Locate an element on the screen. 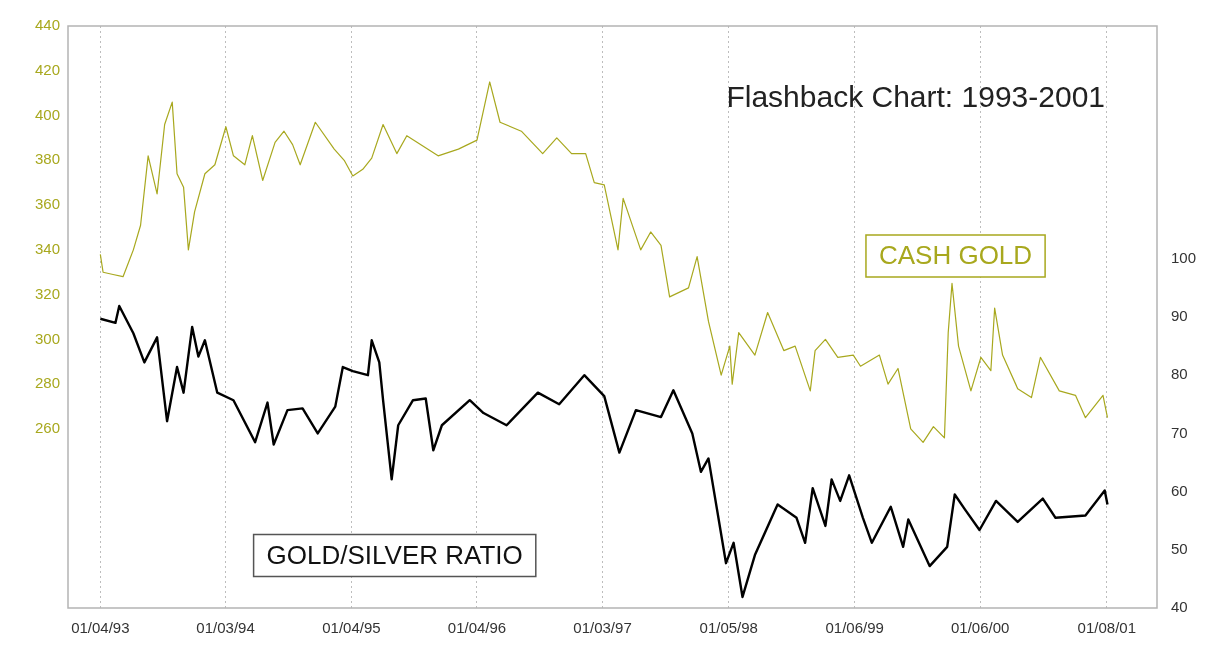 The width and height of the screenshot is (1219, 660). y2-tick-label: 80 is located at coordinates (1179, 374).